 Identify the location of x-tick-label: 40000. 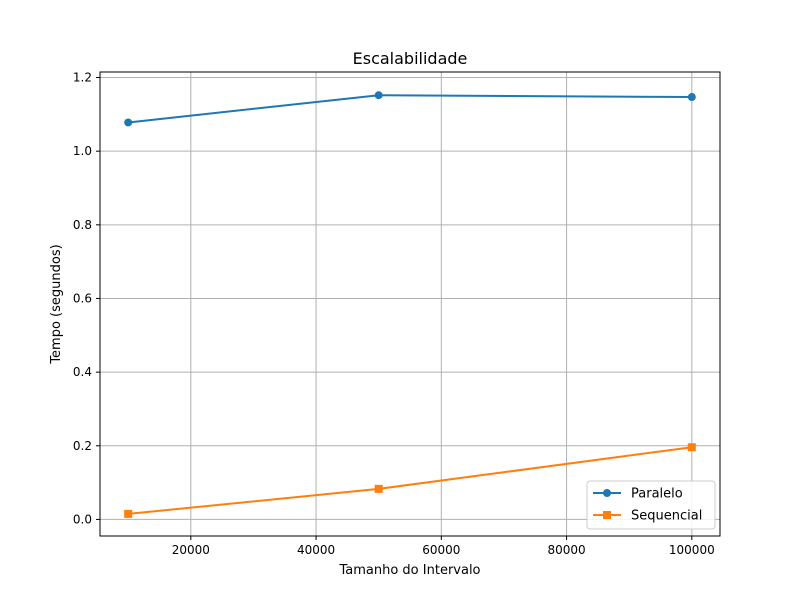
(316, 550).